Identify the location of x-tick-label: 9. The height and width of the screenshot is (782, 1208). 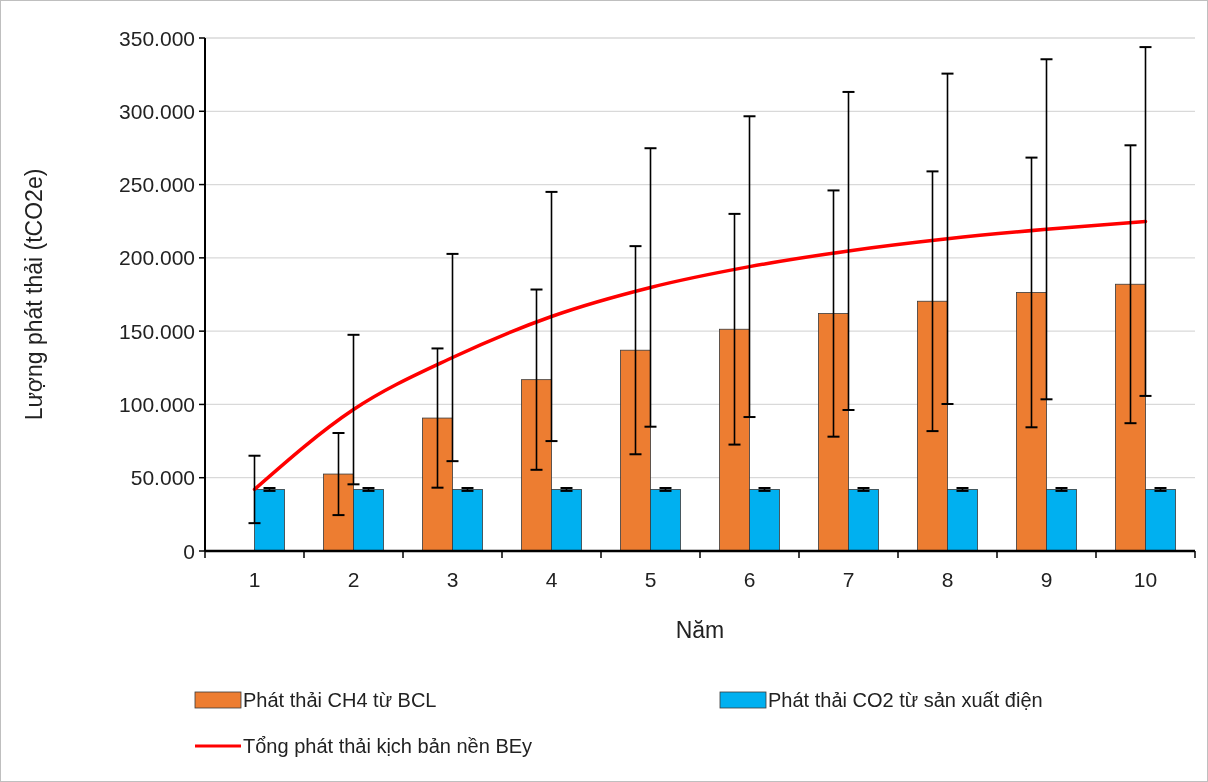
(1046, 579).